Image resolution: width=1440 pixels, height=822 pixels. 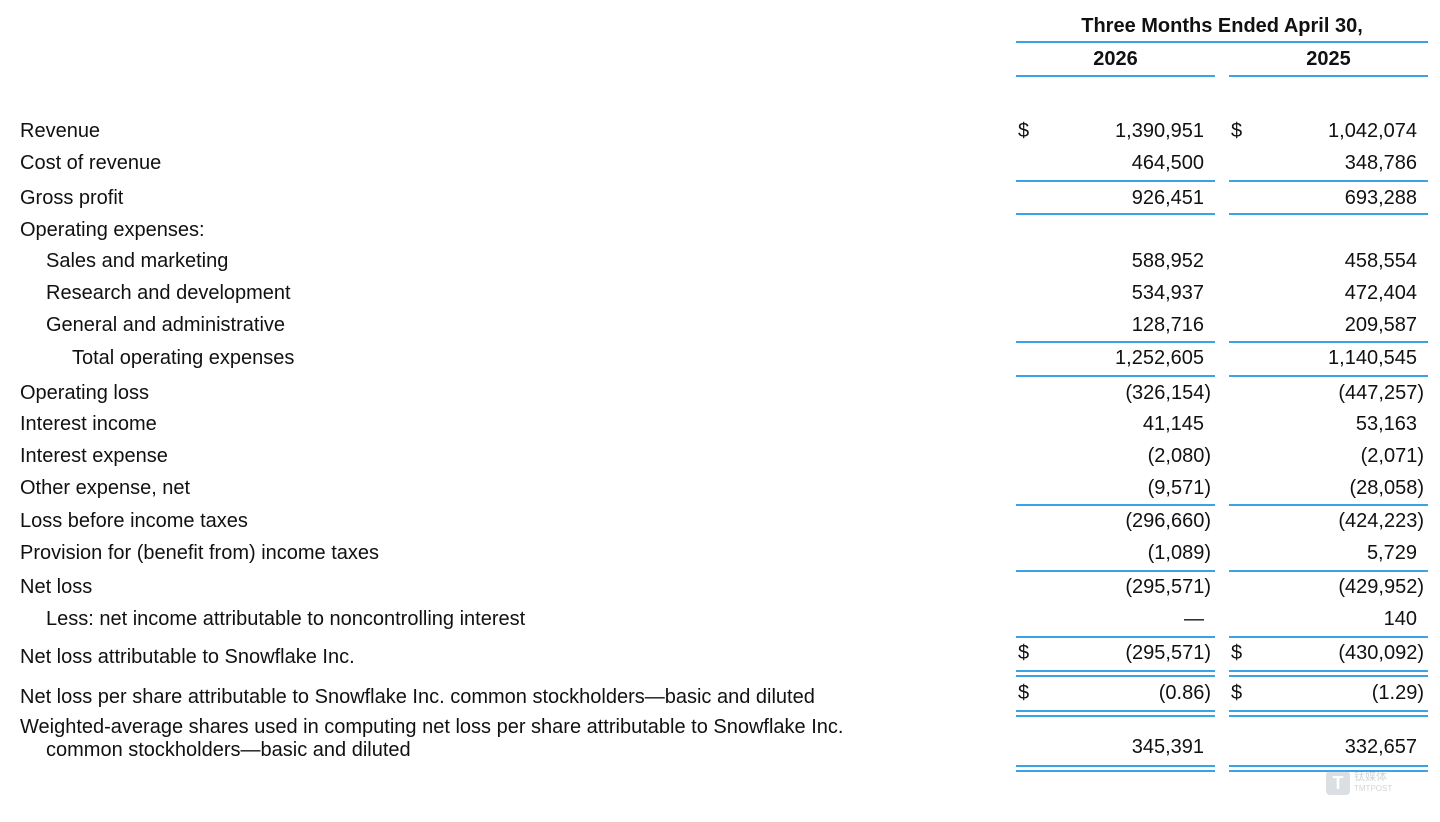 What do you see at coordinates (105, 488) in the screenshot?
I see `row-label: Other expense, net` at bounding box center [105, 488].